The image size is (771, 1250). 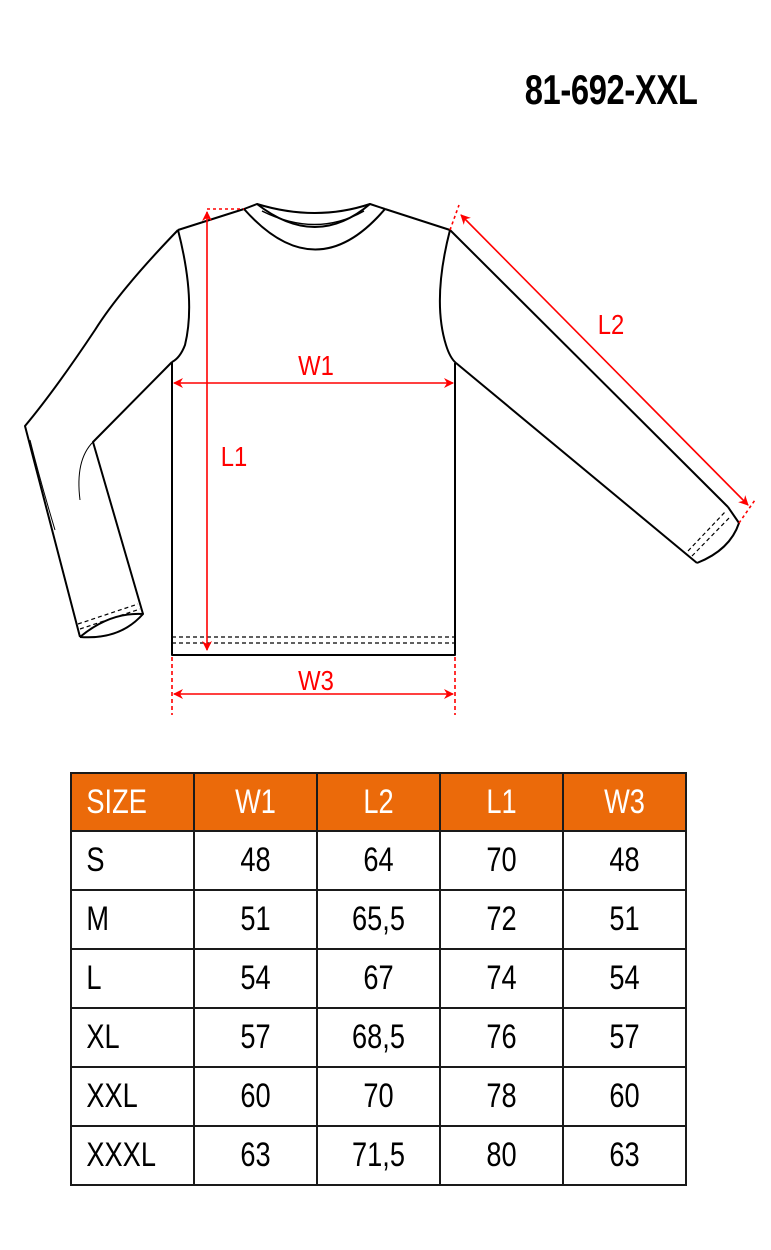 I want to click on header-text: L2, so click(x=378, y=801).